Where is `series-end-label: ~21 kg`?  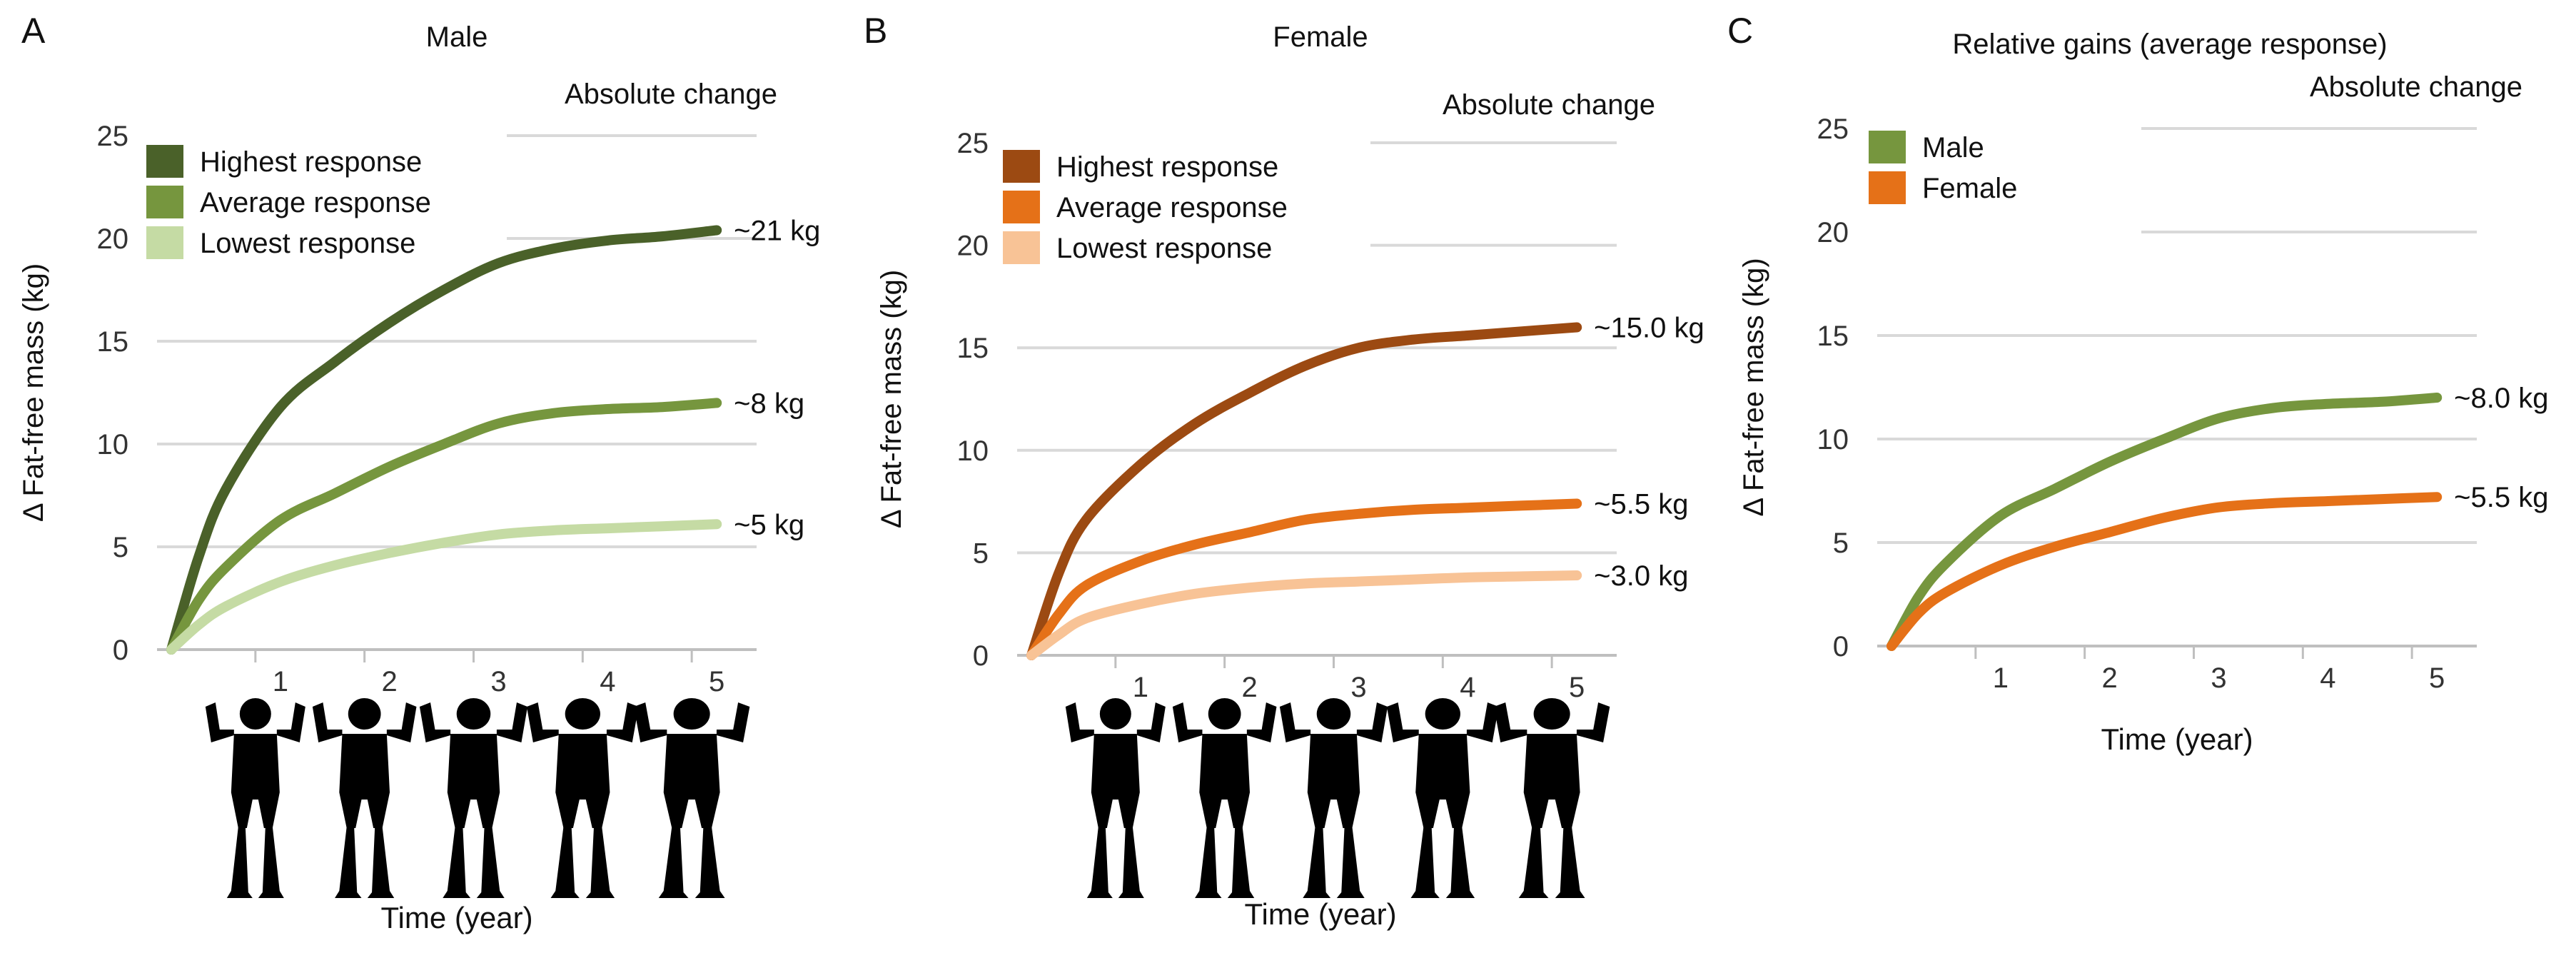
series-end-label: ~21 kg is located at coordinates (777, 230).